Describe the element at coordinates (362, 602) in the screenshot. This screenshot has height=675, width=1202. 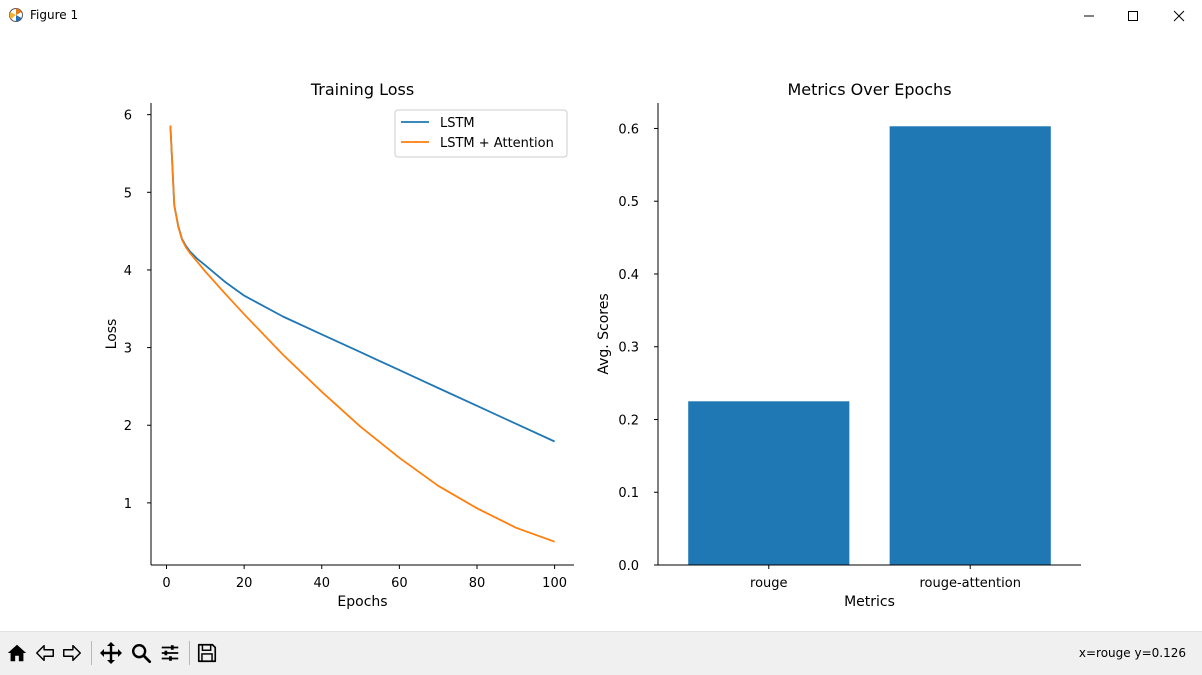
I see `x-axis-label: Epochs` at that location.